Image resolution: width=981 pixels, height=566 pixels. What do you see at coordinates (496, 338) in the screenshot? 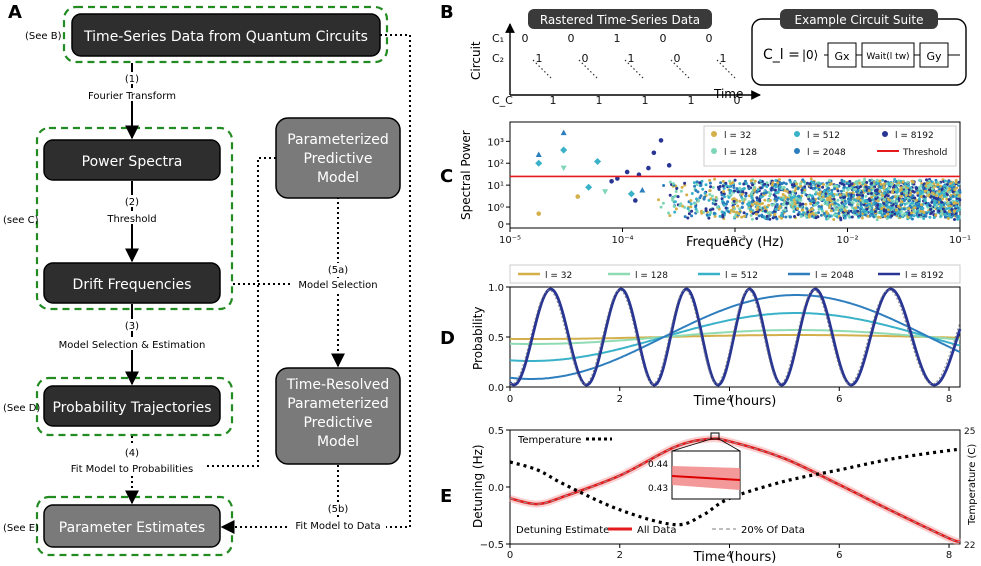
I see `d-y-tick-label: 0.5` at bounding box center [496, 338].